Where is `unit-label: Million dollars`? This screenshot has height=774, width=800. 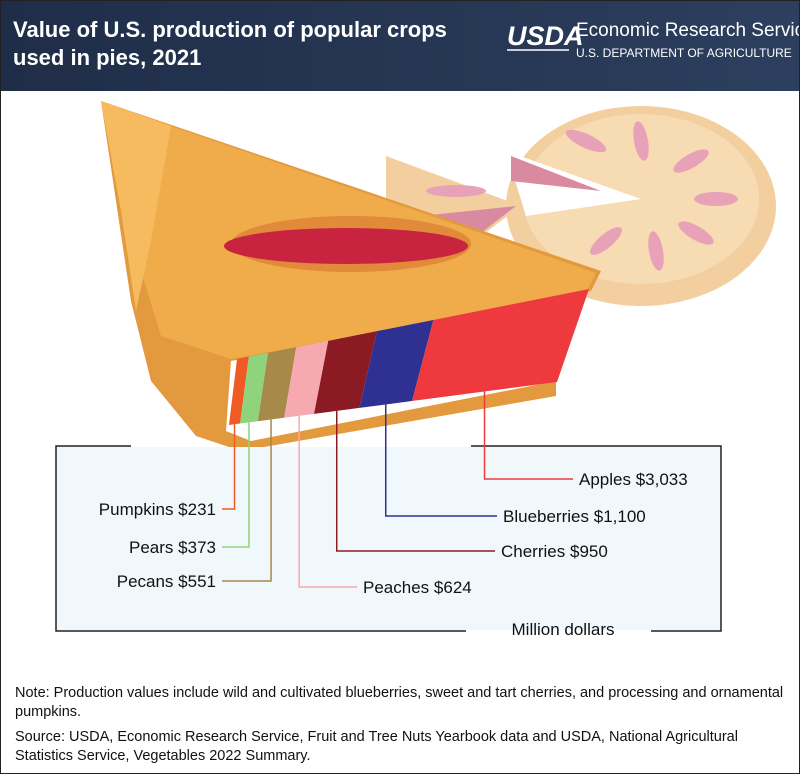
unit-label: Million dollars is located at coordinates (563, 629).